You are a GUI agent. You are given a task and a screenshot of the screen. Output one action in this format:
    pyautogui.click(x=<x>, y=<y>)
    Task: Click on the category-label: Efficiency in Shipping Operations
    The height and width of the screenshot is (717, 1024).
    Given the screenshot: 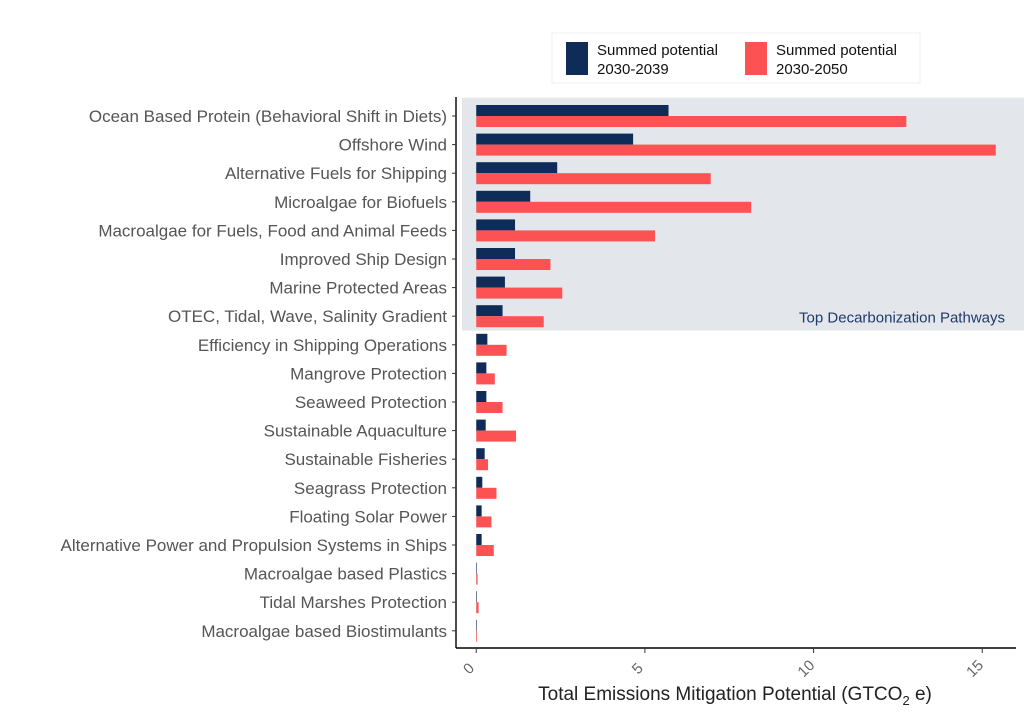 What is the action you would take?
    pyautogui.click(x=322, y=345)
    